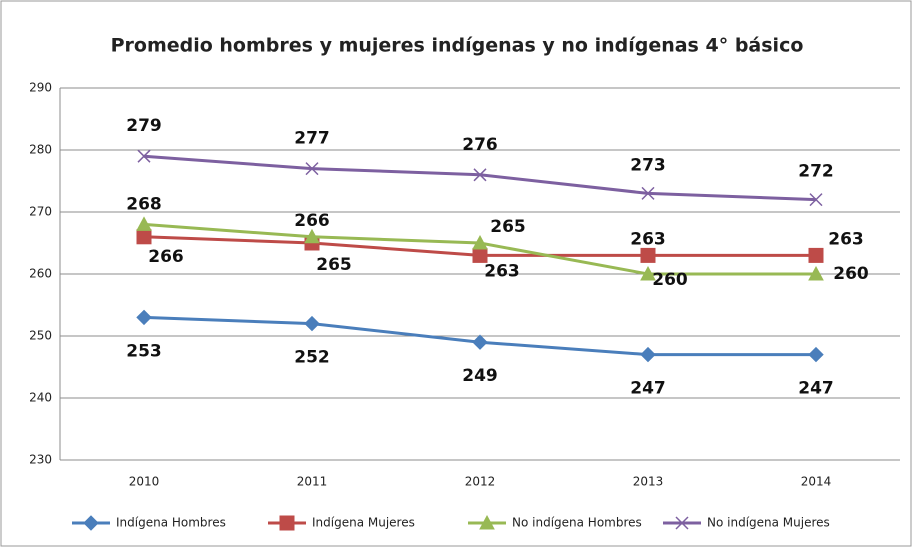  Describe the element at coordinates (40, 336) in the screenshot. I see `y-tick-label: 250` at that location.